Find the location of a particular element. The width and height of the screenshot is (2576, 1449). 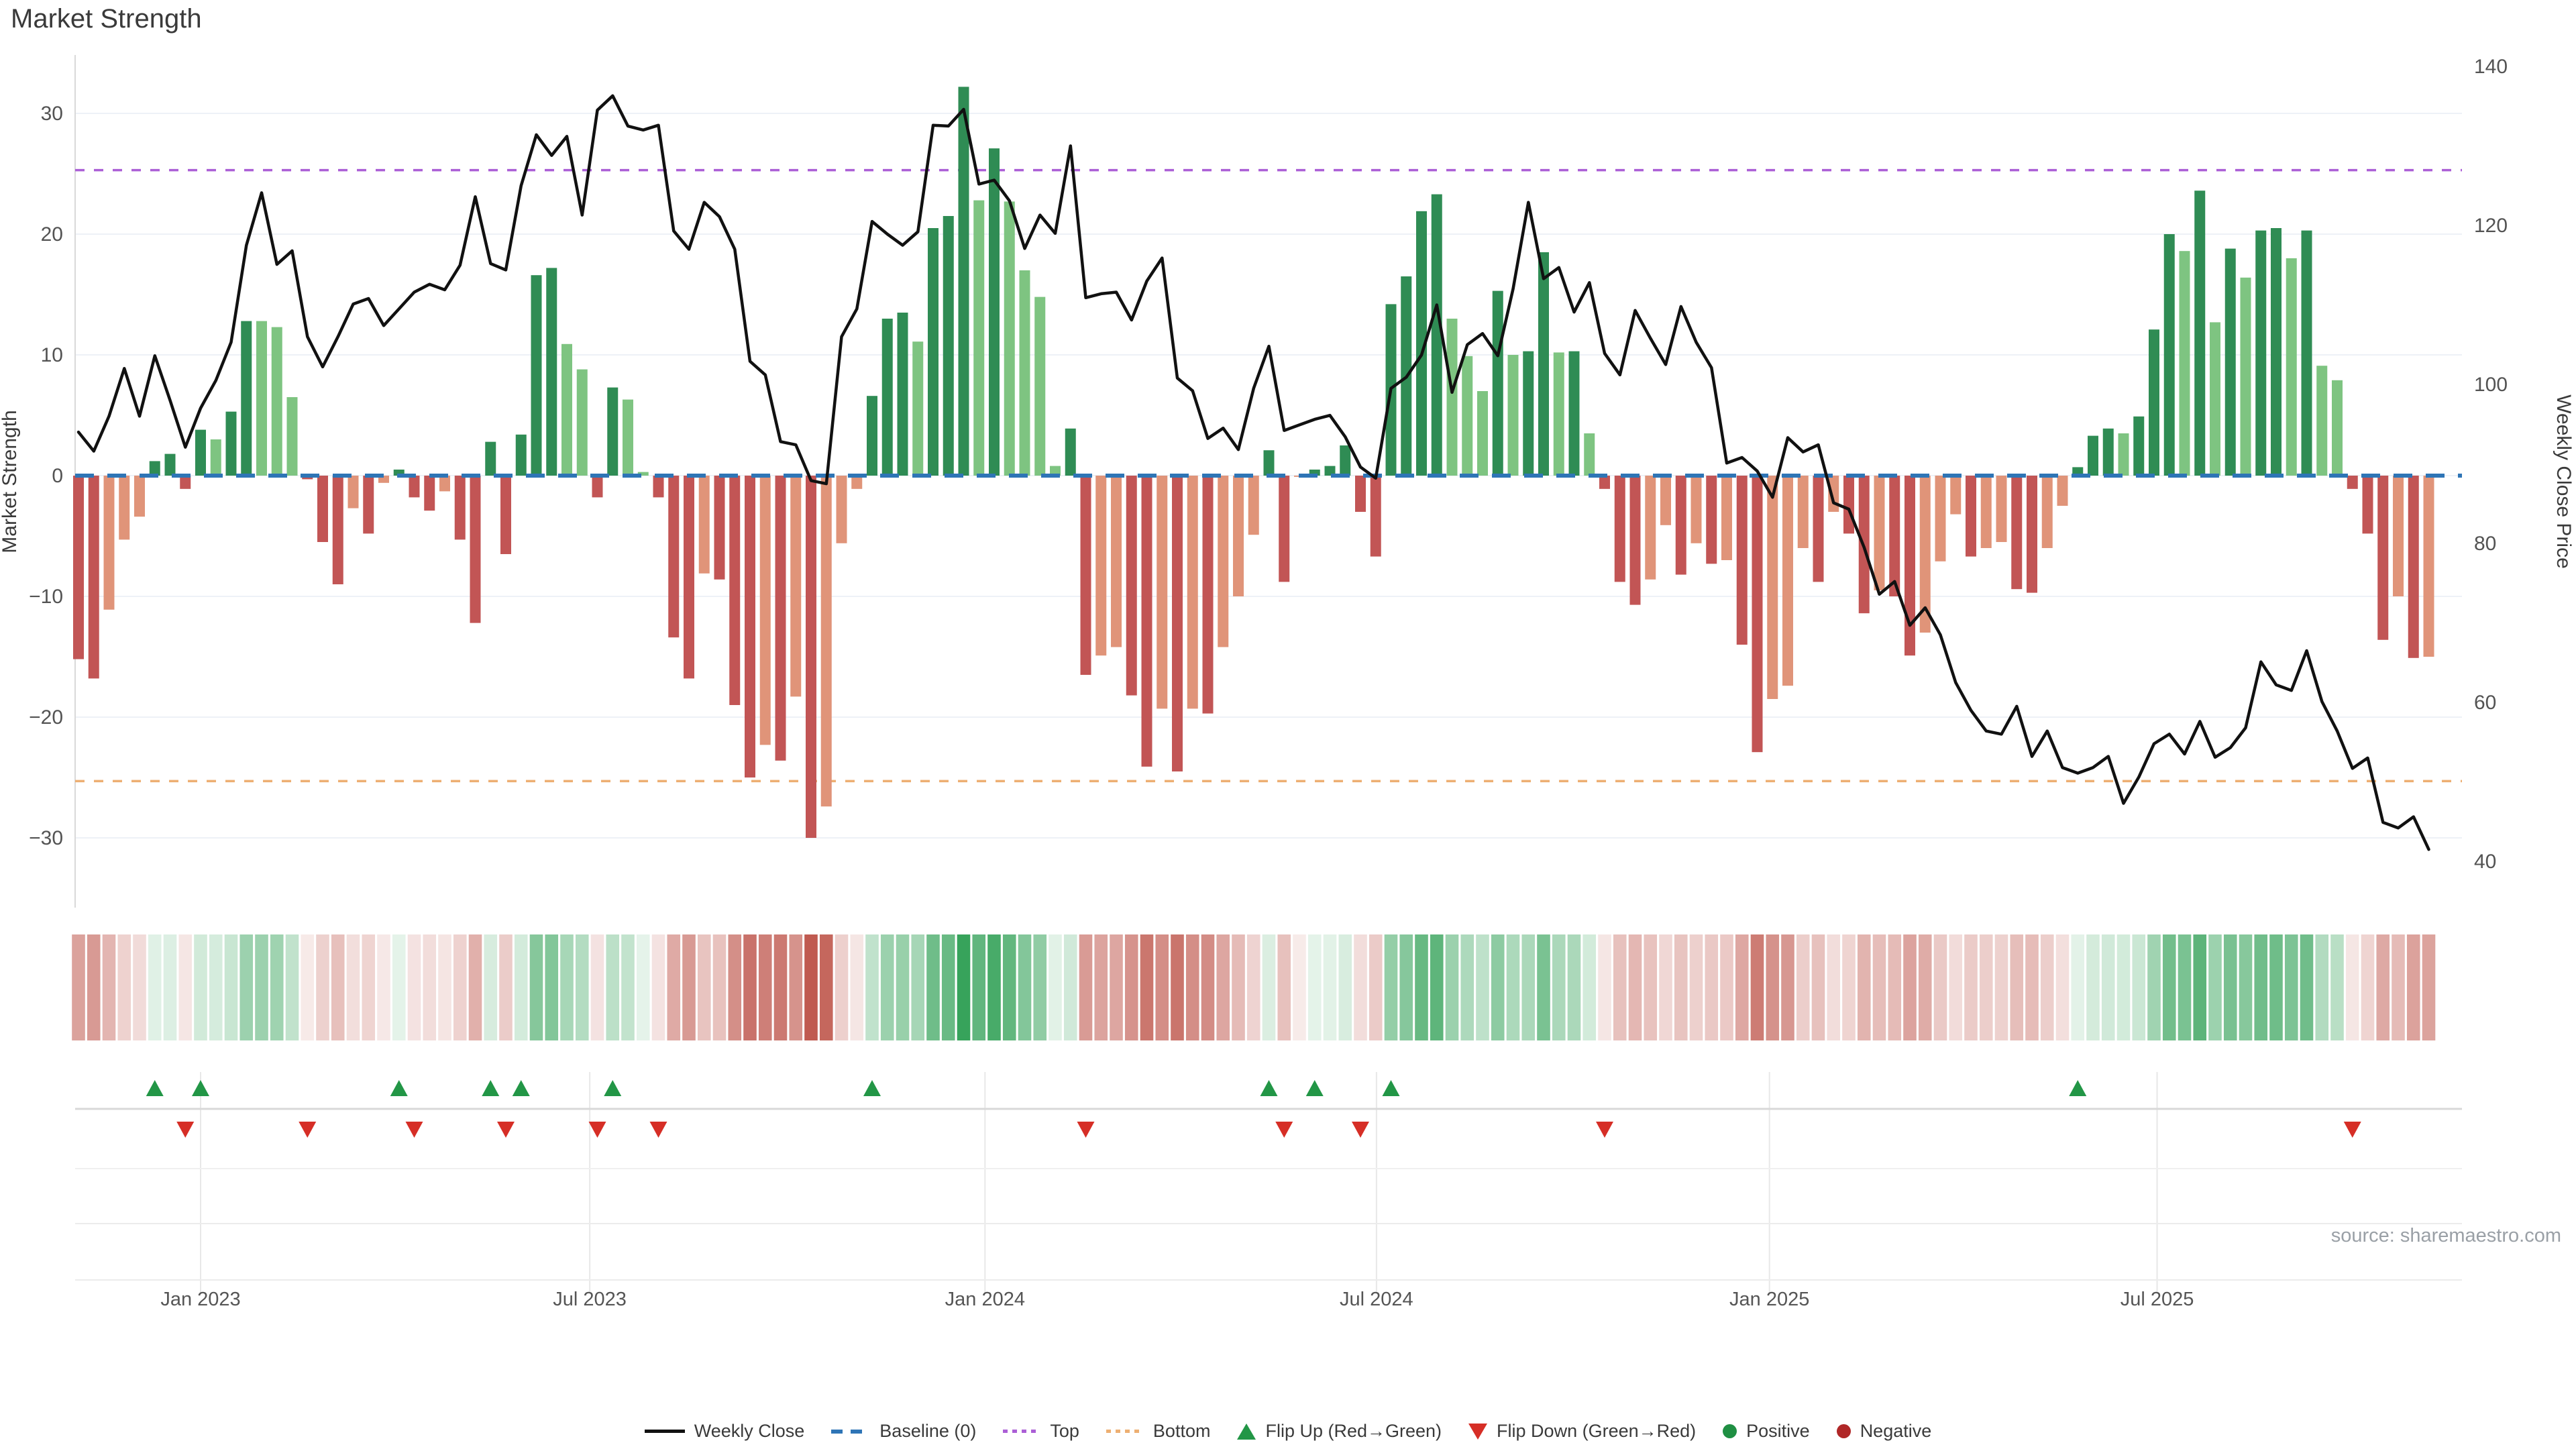

triangle-up-icon is located at coordinates (1246, 1431).